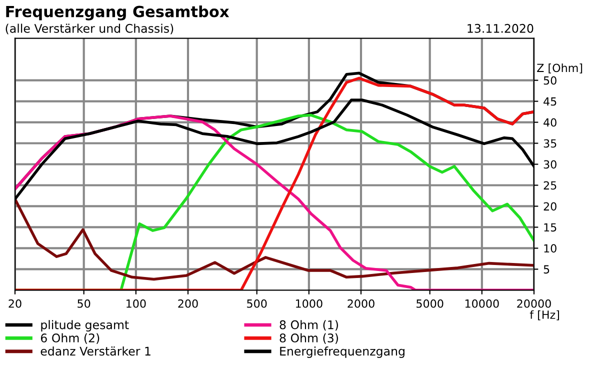  What do you see at coordinates (15, 303) in the screenshot?
I see `x-tick-label: 20` at bounding box center [15, 303].